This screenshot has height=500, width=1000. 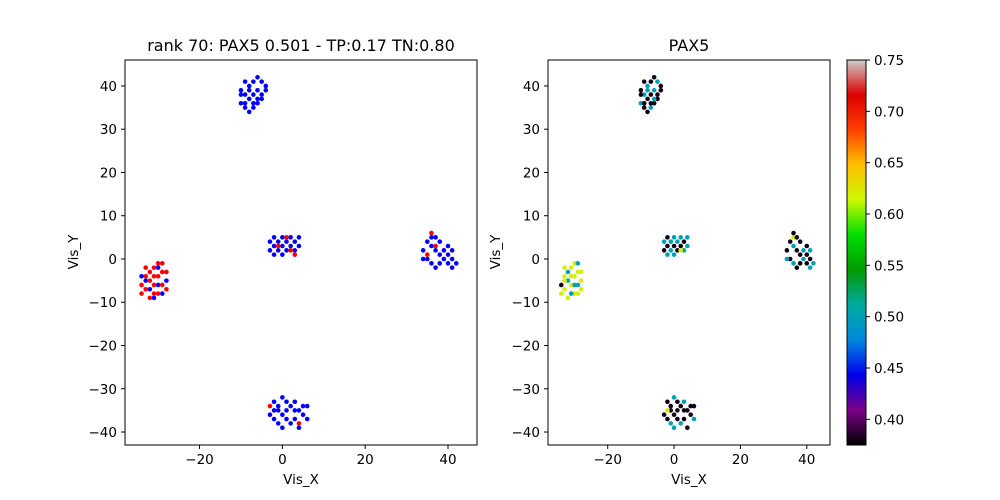 I want to click on colorbar-frame, so click(x=856, y=252).